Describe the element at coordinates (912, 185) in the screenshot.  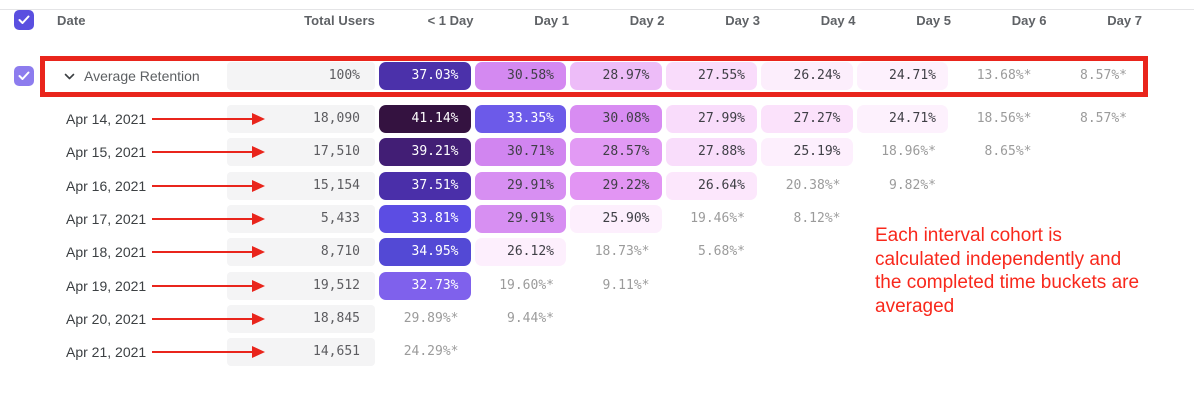
I see `retention-value-cell: 9.82%*` at that location.